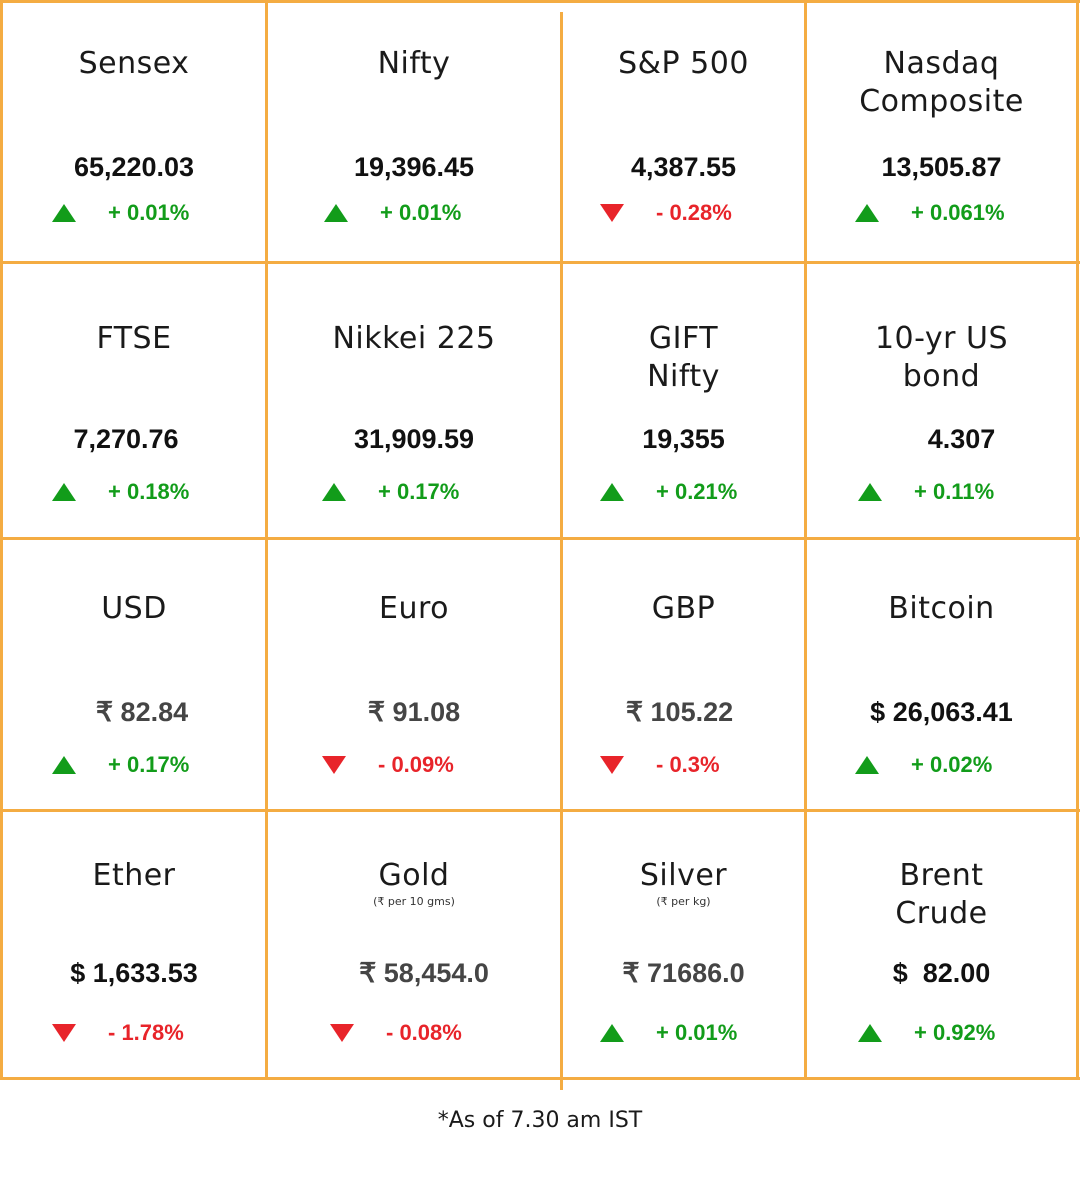  What do you see at coordinates (414, 439) in the screenshot?
I see `tile-value: 31,909.59` at bounding box center [414, 439].